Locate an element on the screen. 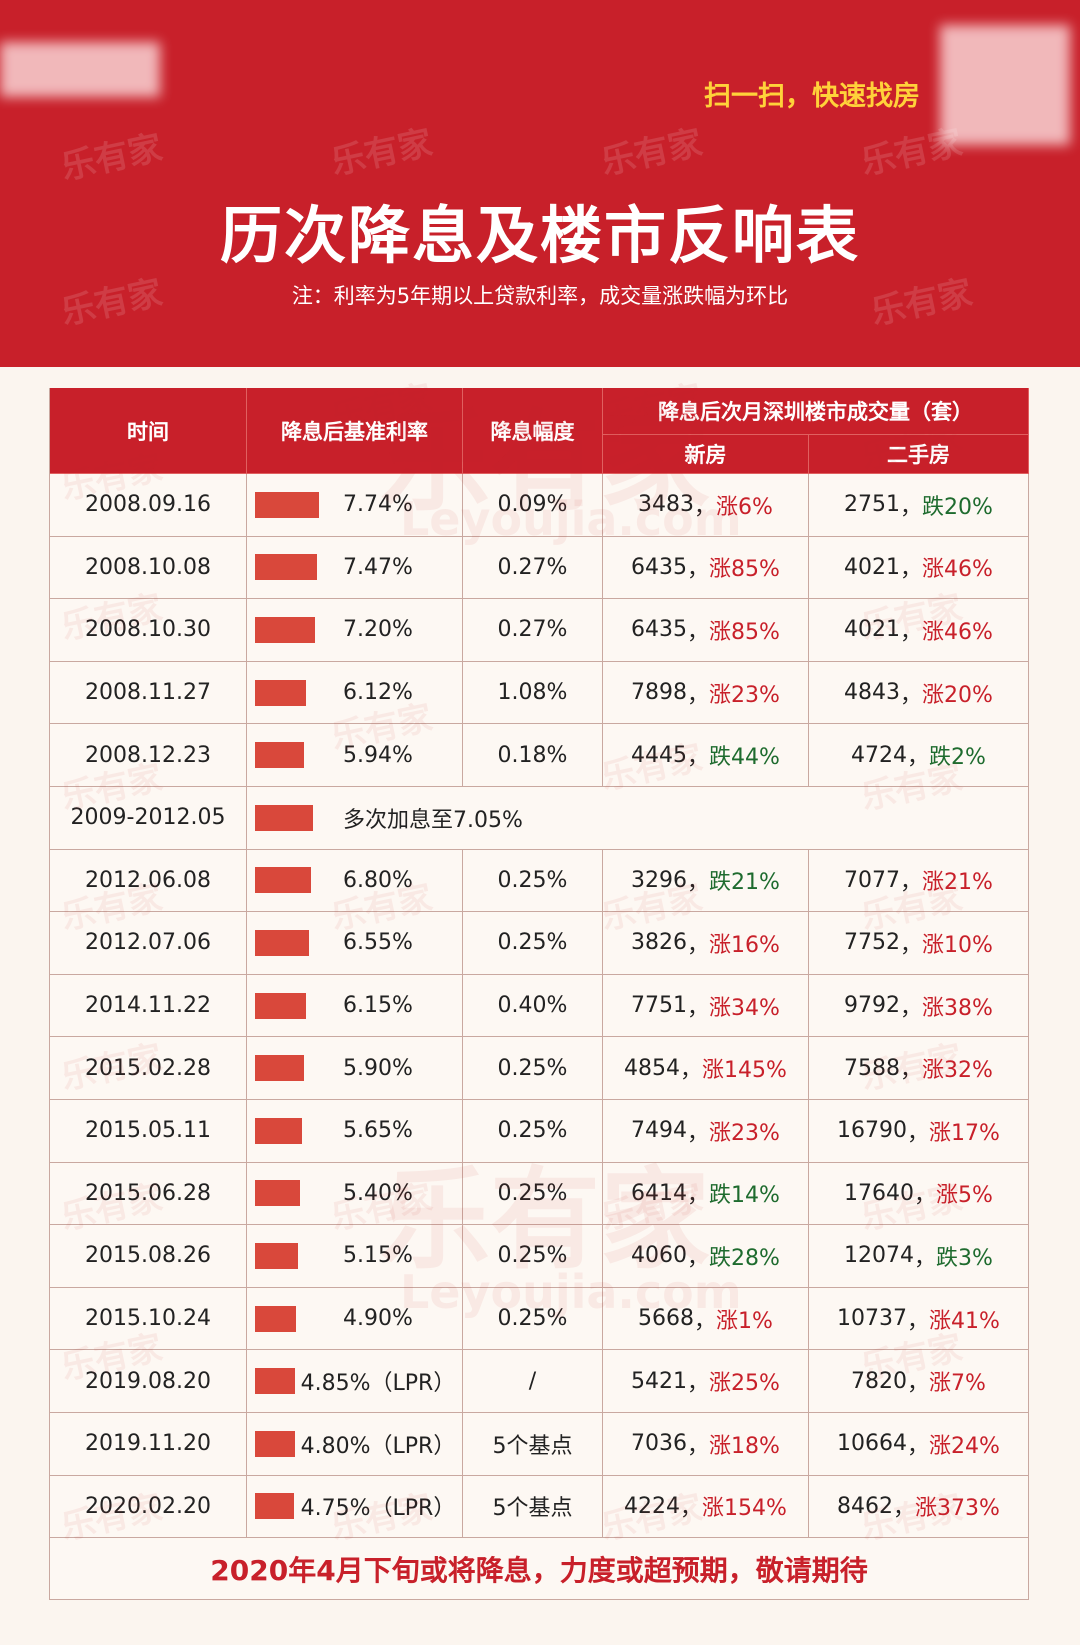  header-cell: 时间 is located at coordinates (148, 431).